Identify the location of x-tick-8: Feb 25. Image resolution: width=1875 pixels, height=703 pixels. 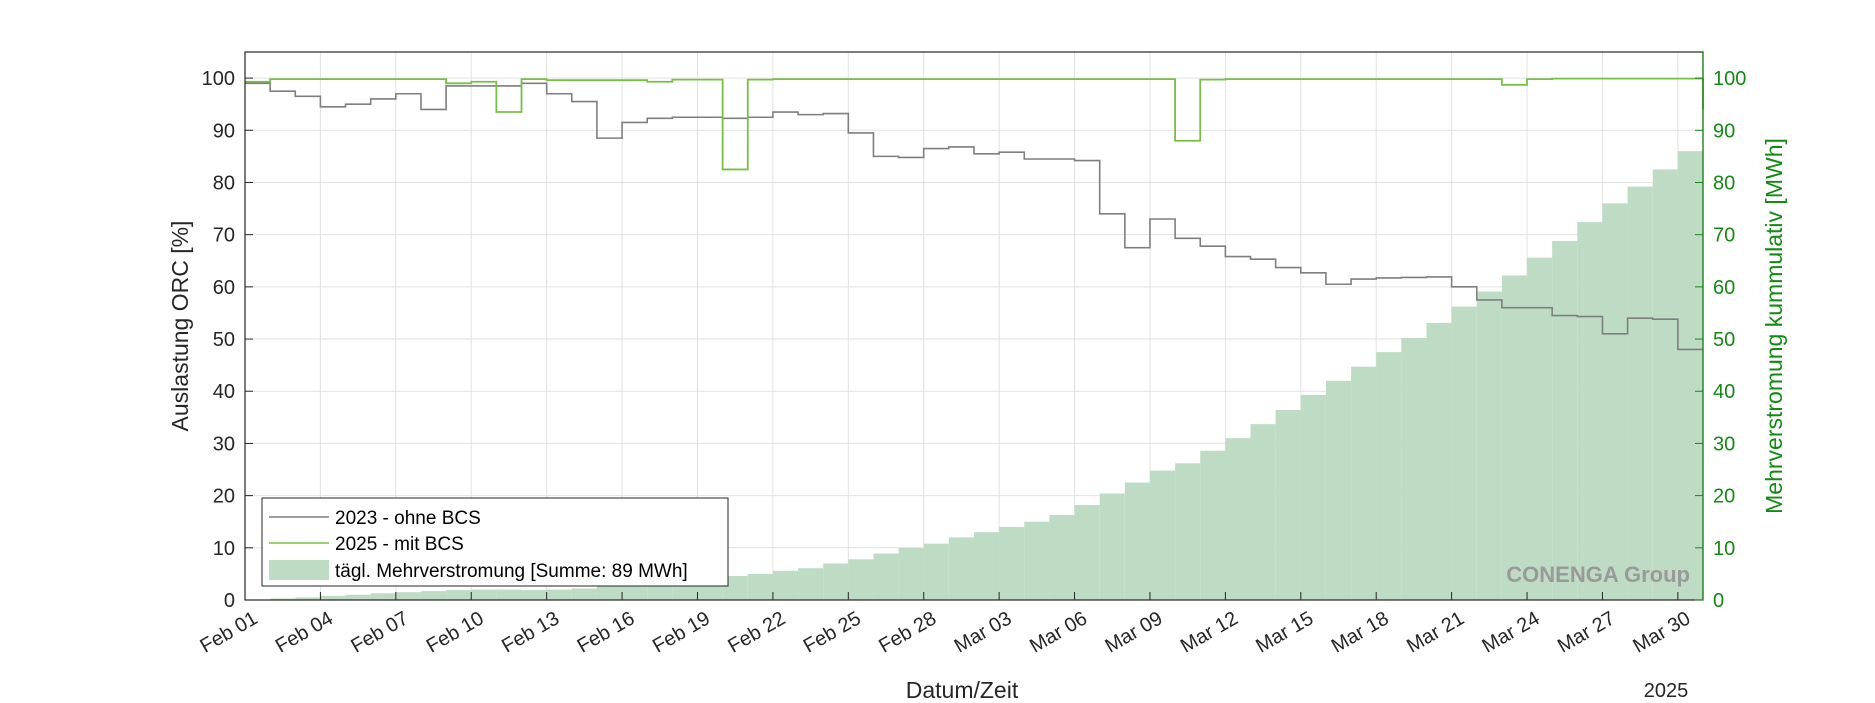
(832, 632).